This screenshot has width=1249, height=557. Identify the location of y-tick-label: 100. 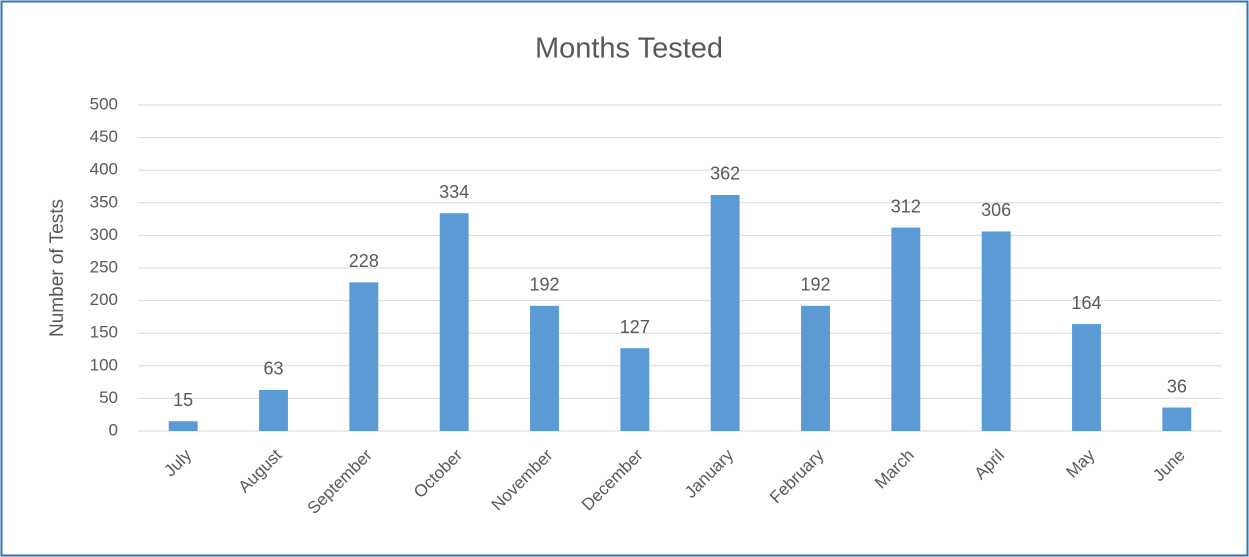
(104, 364).